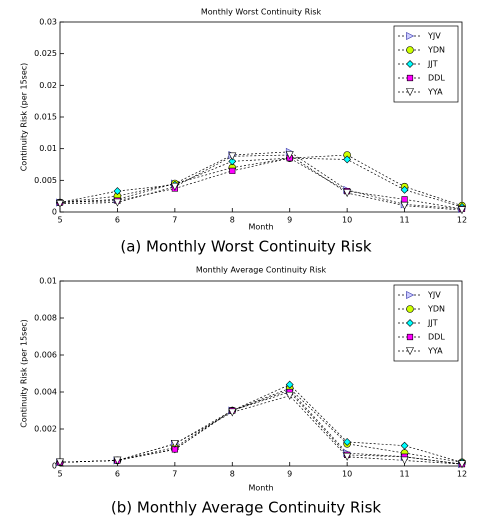 This screenshot has width=492, height=527. I want to click on y-tick-label: 0.015, so click(45, 117).